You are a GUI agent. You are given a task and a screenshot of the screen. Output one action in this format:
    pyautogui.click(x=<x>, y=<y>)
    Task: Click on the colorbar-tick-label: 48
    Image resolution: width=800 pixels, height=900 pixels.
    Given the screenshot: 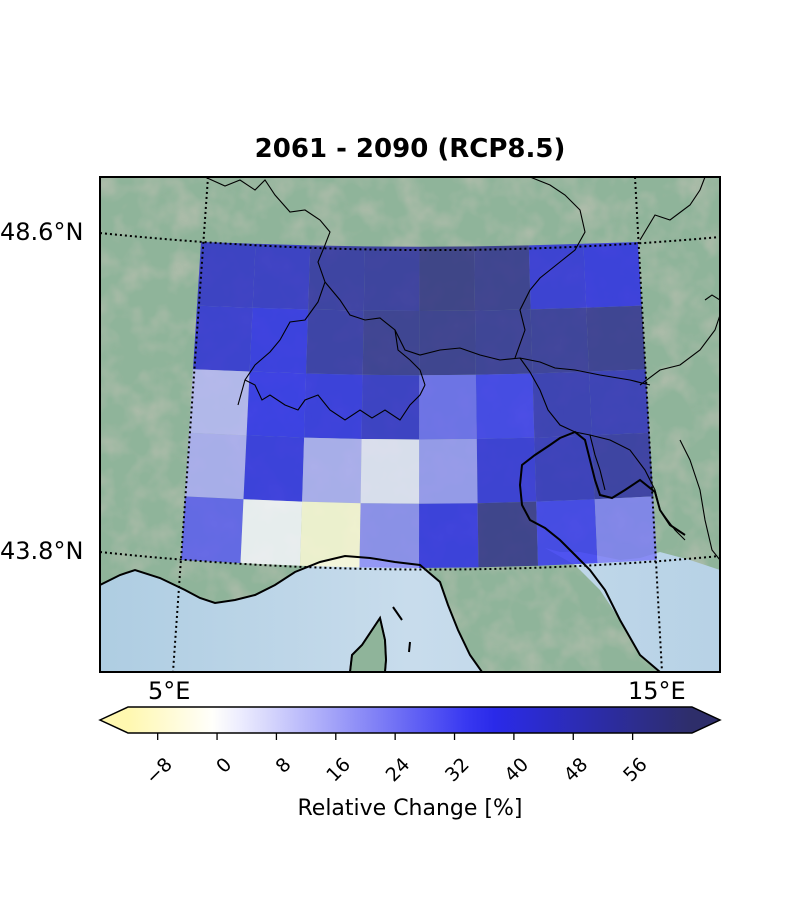 What is the action you would take?
    pyautogui.click(x=576, y=770)
    